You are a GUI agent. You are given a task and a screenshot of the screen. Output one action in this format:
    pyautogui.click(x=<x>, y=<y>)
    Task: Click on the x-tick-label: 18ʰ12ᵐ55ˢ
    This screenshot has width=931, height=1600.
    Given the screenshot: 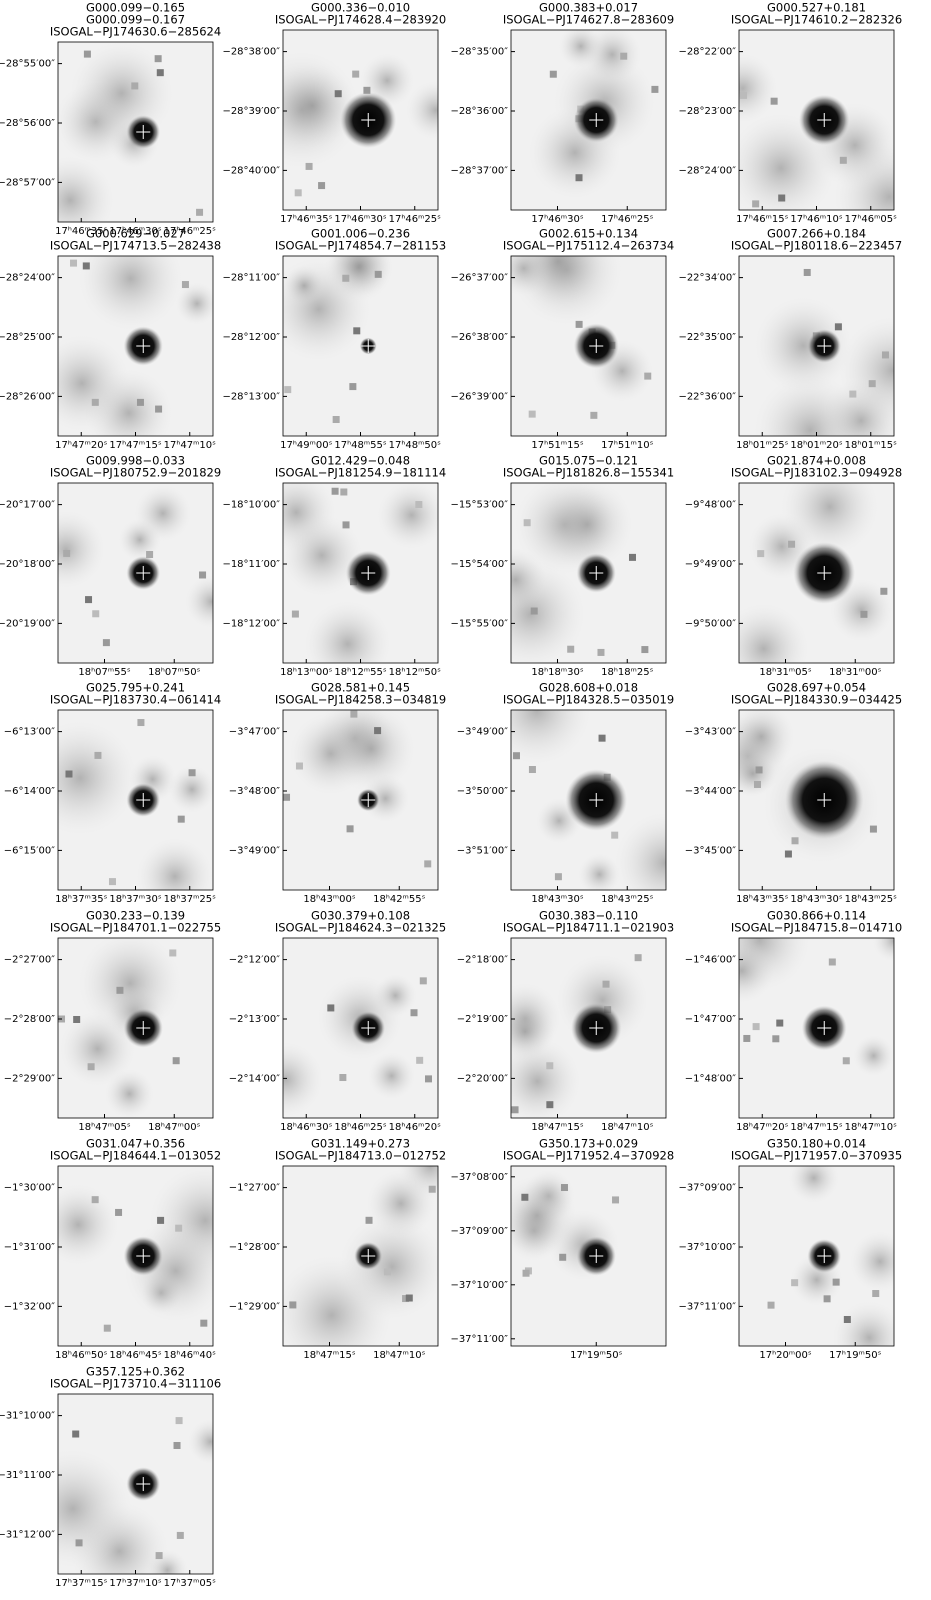 What is the action you would take?
    pyautogui.click(x=360, y=672)
    